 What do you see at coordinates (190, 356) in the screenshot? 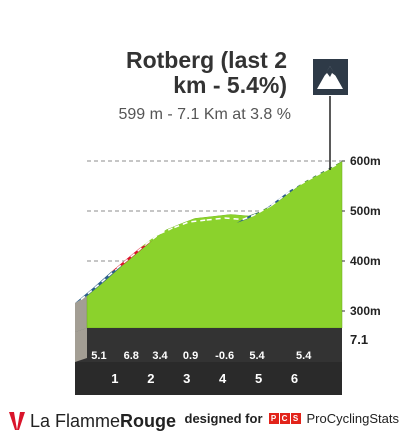
I see `grade-label: 0.9` at bounding box center [190, 356].